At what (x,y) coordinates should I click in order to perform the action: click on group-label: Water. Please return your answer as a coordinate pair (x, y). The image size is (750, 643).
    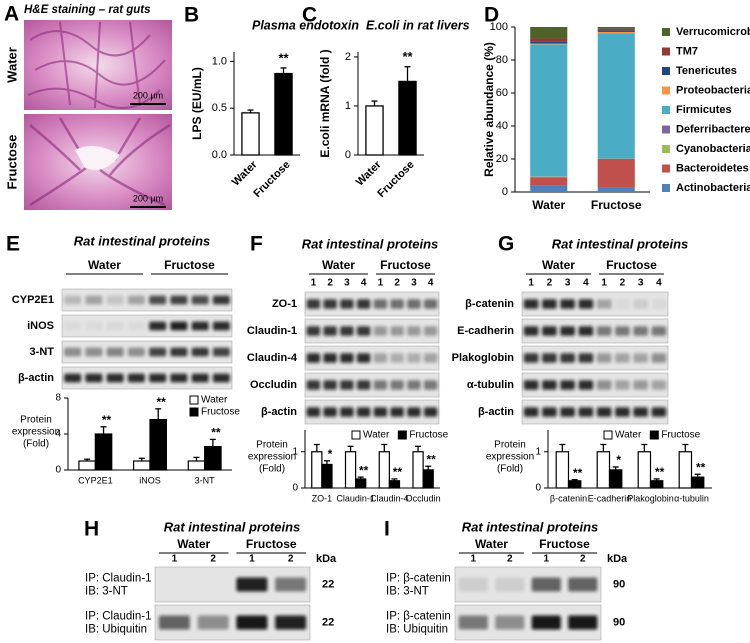
    Looking at the image, I should click on (193, 544).